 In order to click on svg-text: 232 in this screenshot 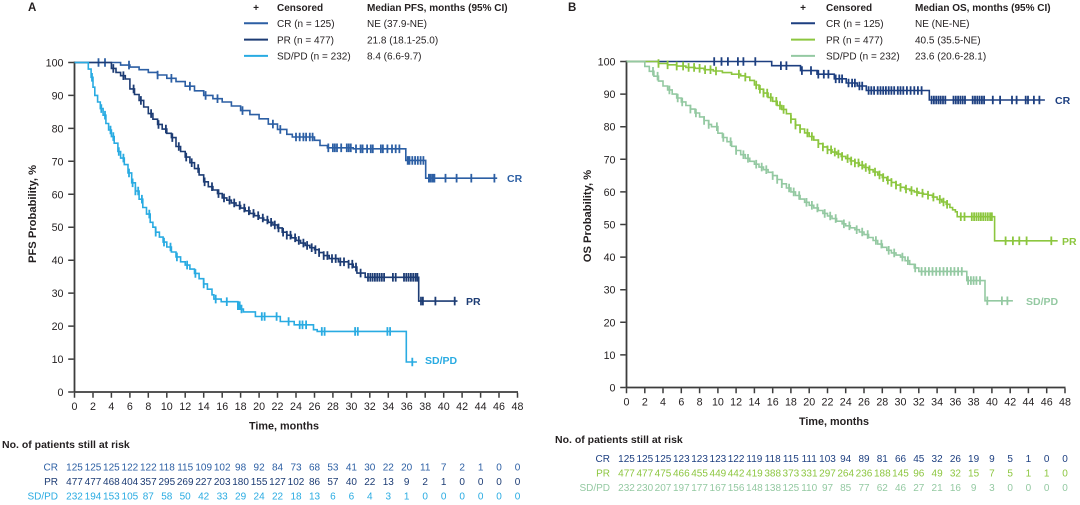, I will do `click(626, 488)`.